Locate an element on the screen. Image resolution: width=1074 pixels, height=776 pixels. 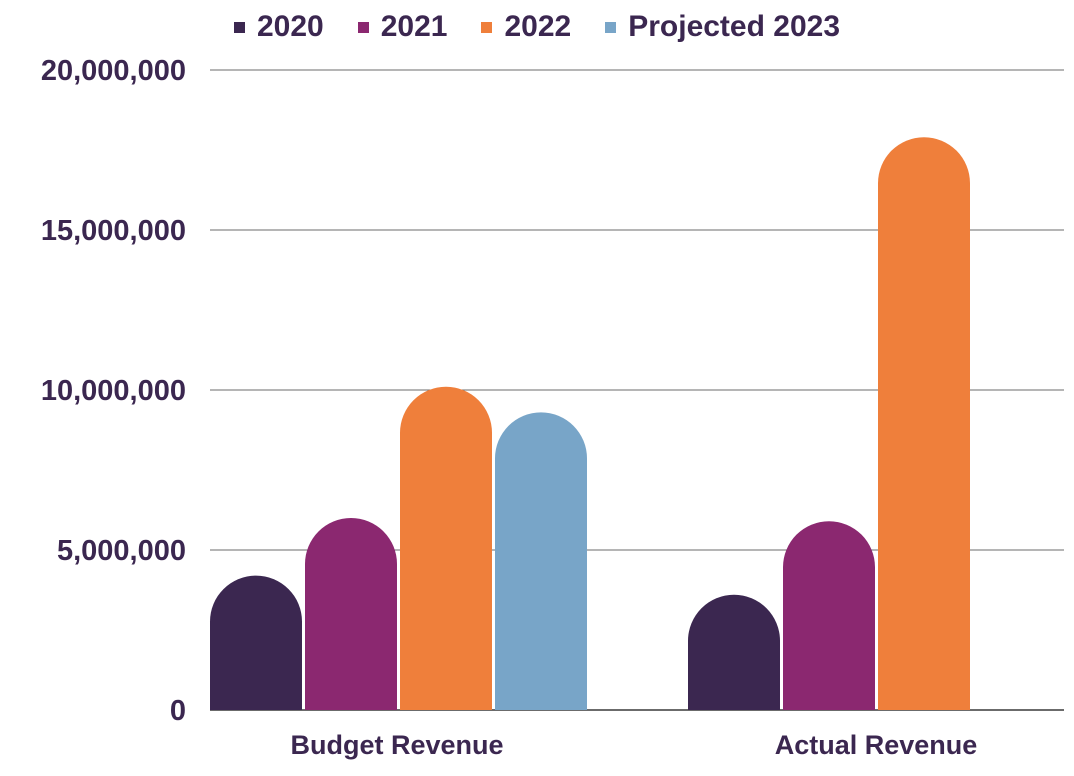
legend-item-2021: 2021 is located at coordinates (402, 27).